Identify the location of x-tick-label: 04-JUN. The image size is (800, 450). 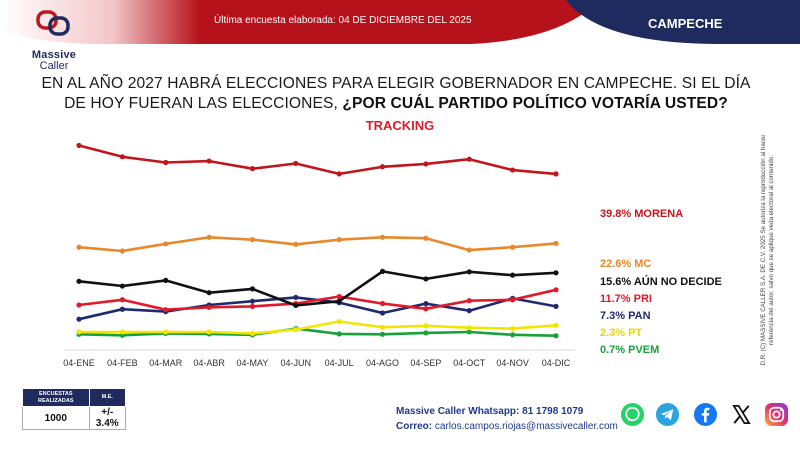
(296, 363).